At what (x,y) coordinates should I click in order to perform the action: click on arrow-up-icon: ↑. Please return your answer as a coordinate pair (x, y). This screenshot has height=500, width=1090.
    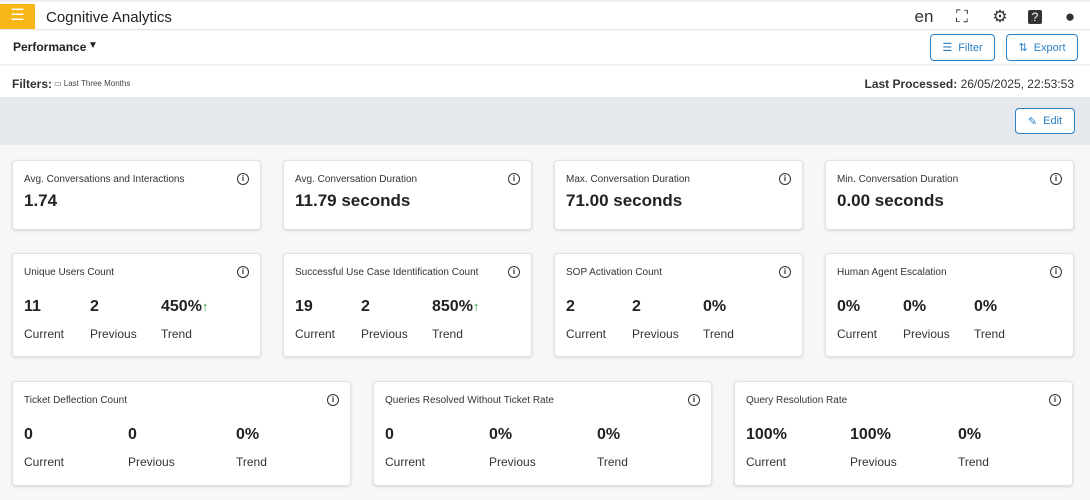
    Looking at the image, I should click on (476, 306).